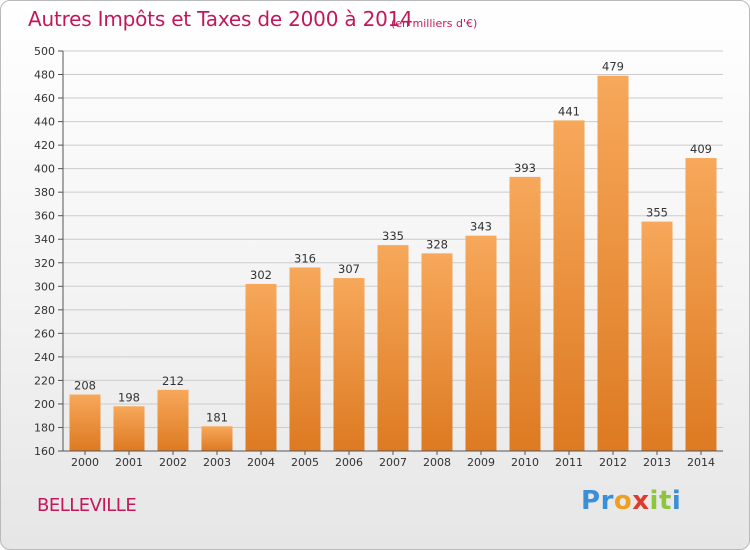  What do you see at coordinates (434, 23) in the screenshot?
I see `chart-subtitle: (en milliers d'€)` at bounding box center [434, 23].